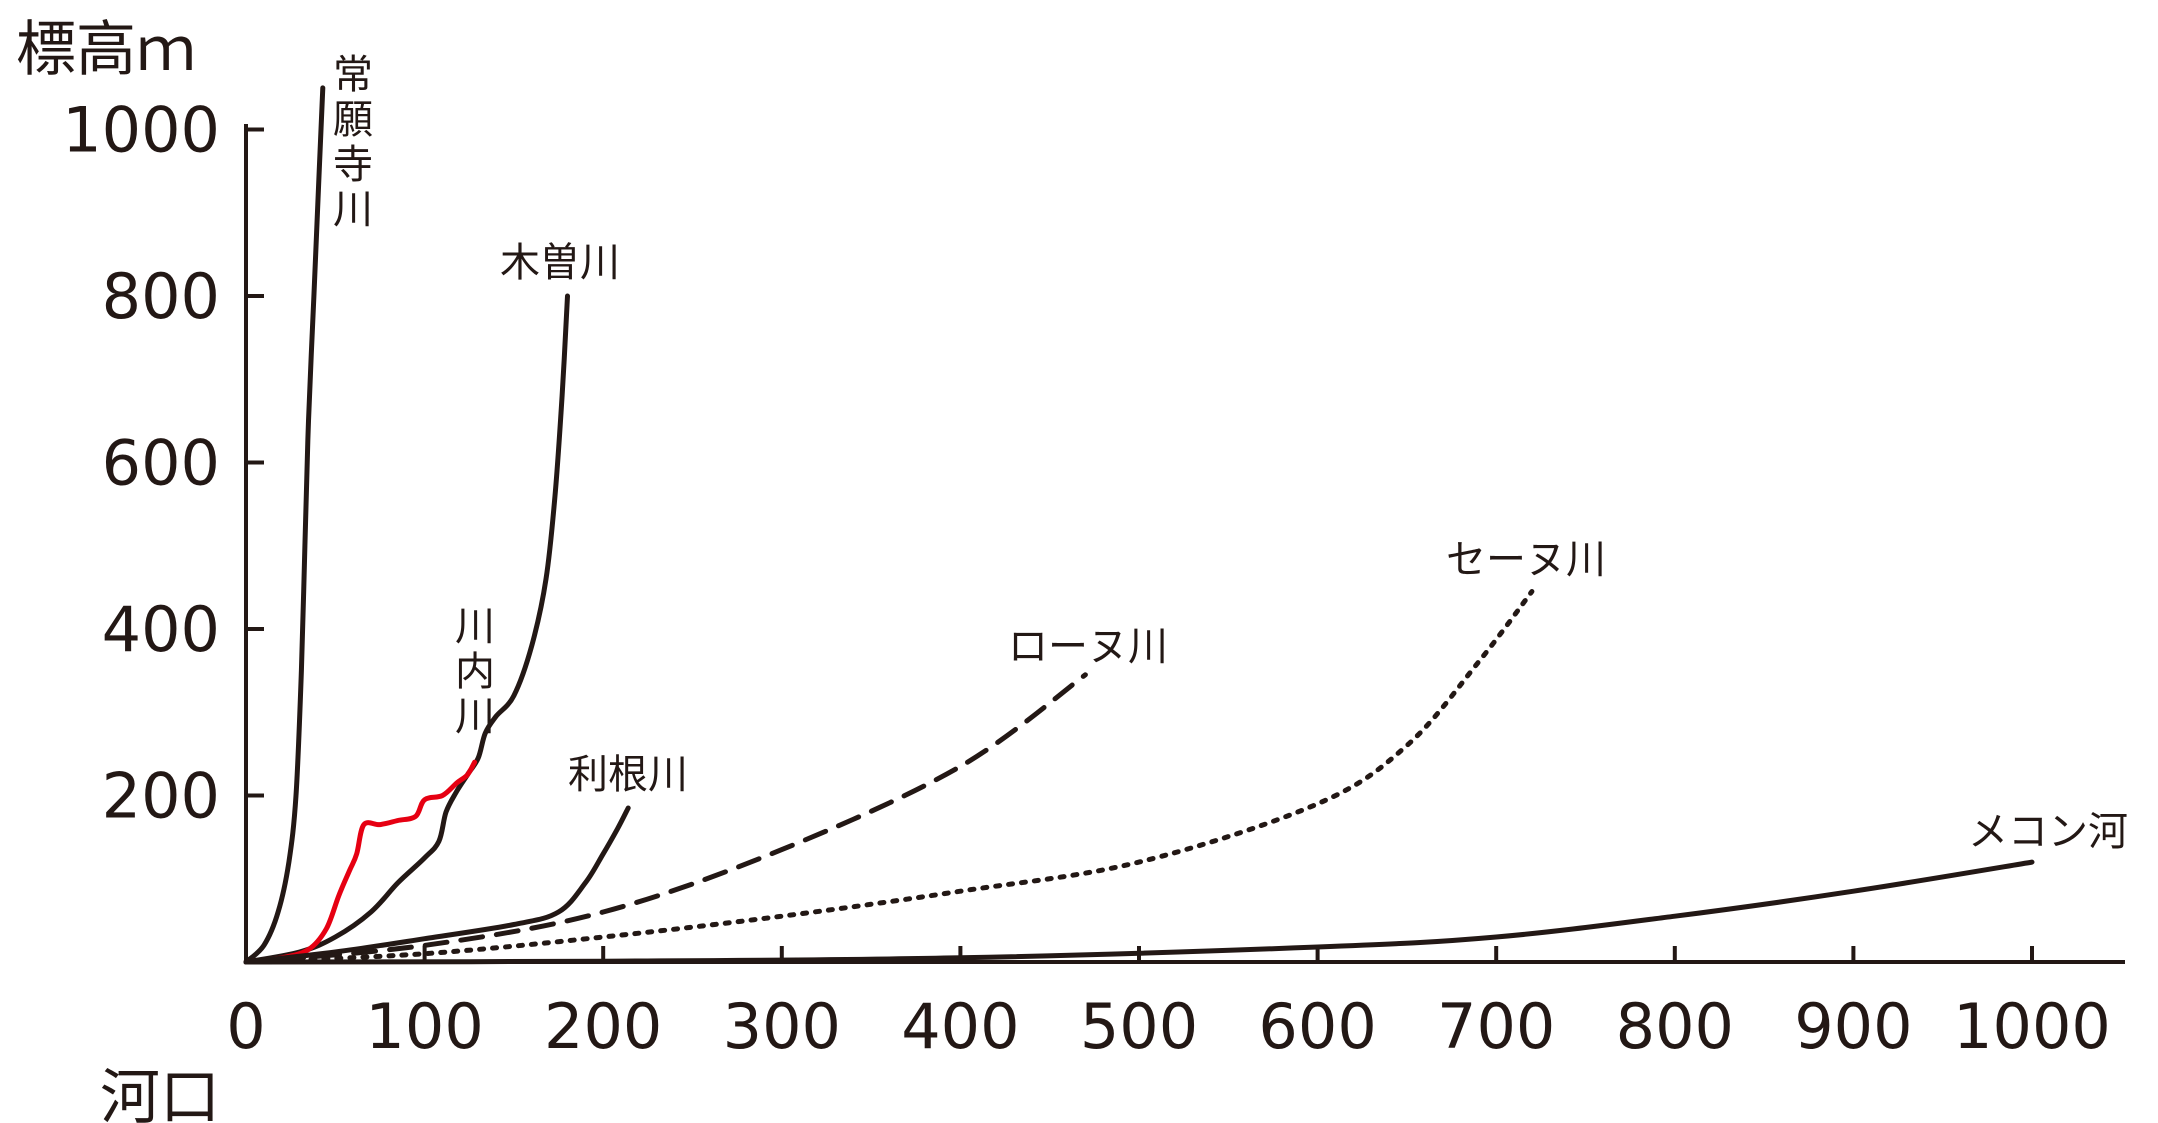 The height and width of the screenshot is (1123, 2158). Describe the element at coordinates (161, 296) in the screenshot. I see `y-tick-label-800: 800` at that location.